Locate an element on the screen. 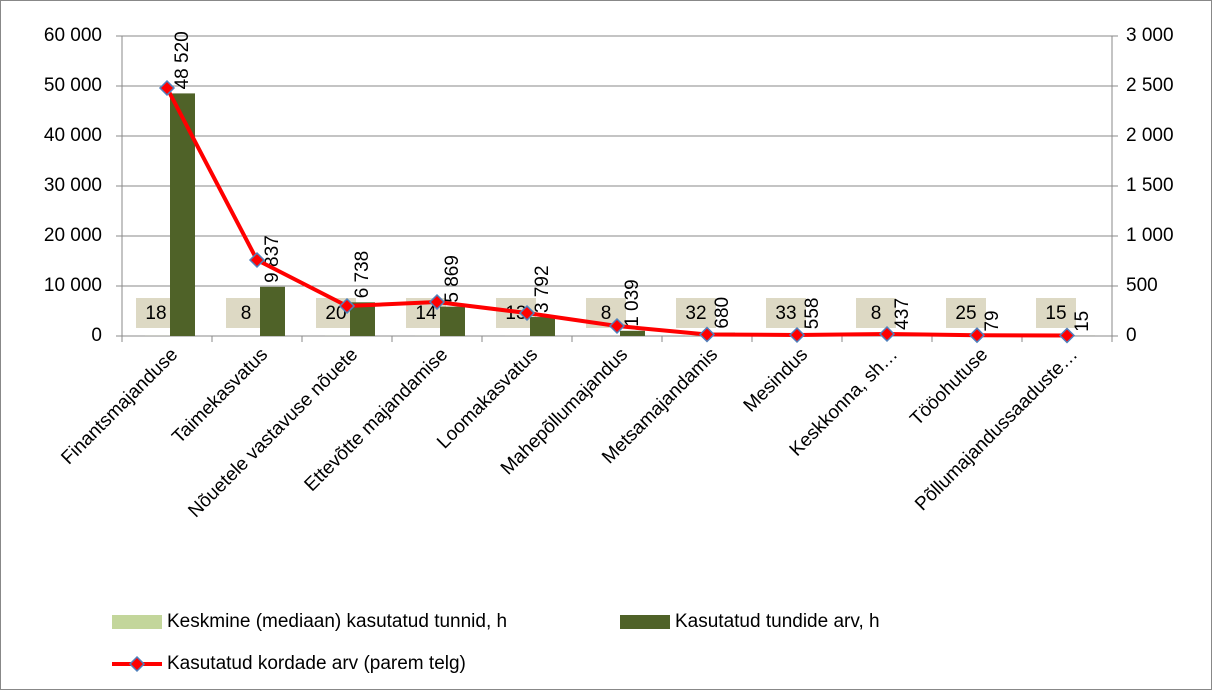  legend-label: Kasutatud tundide arv, h is located at coordinates (777, 621).